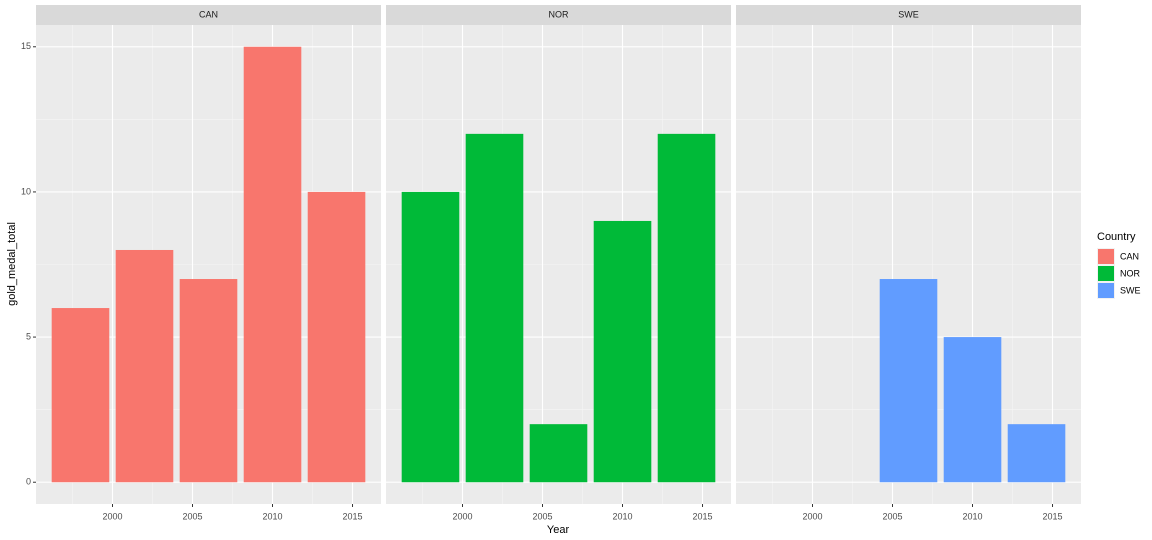 The width and height of the screenshot is (1152, 540). Describe the element at coordinates (1130, 273) in the screenshot. I see `legend-label: NOR` at that location.